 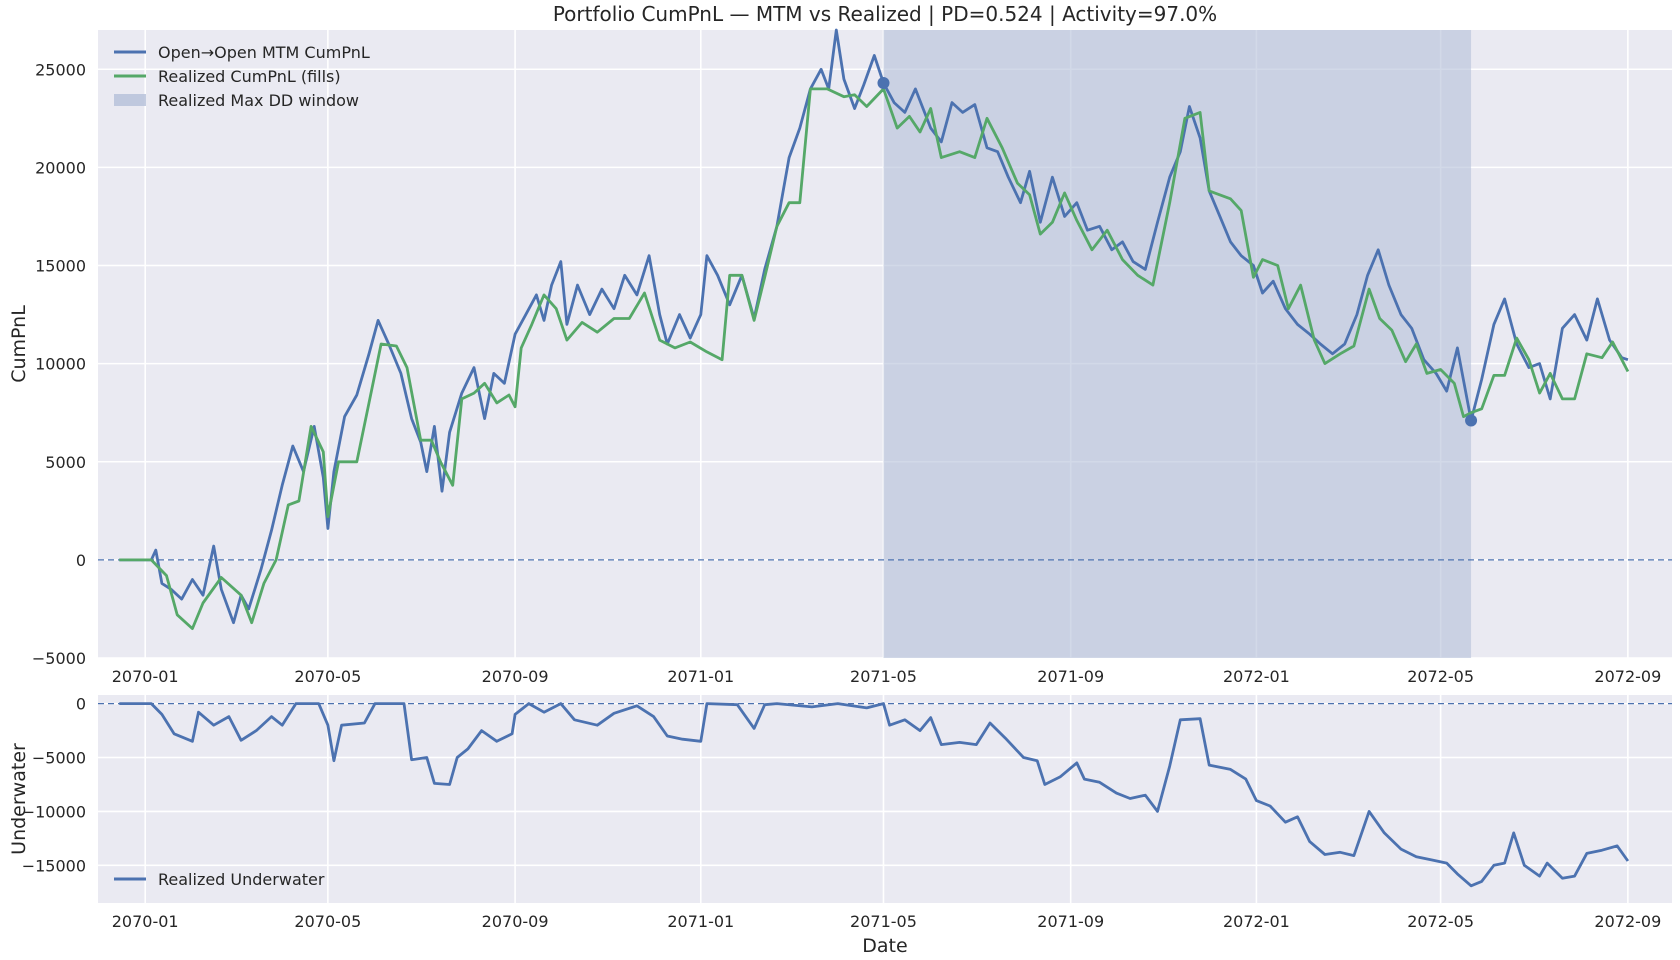 I want to click on legend-swatch, so click(x=130, y=100).